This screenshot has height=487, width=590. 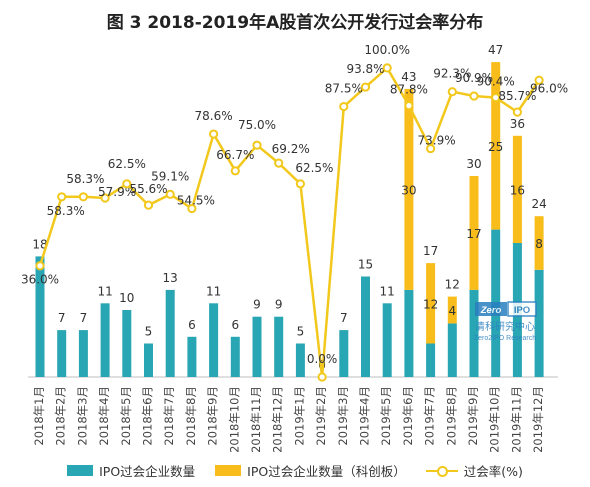 What do you see at coordinates (505, 321) in the screenshot?
I see `zero2ipo-watermark: Zero IPO 清科研究中心 Zero2IPO Research` at bounding box center [505, 321].